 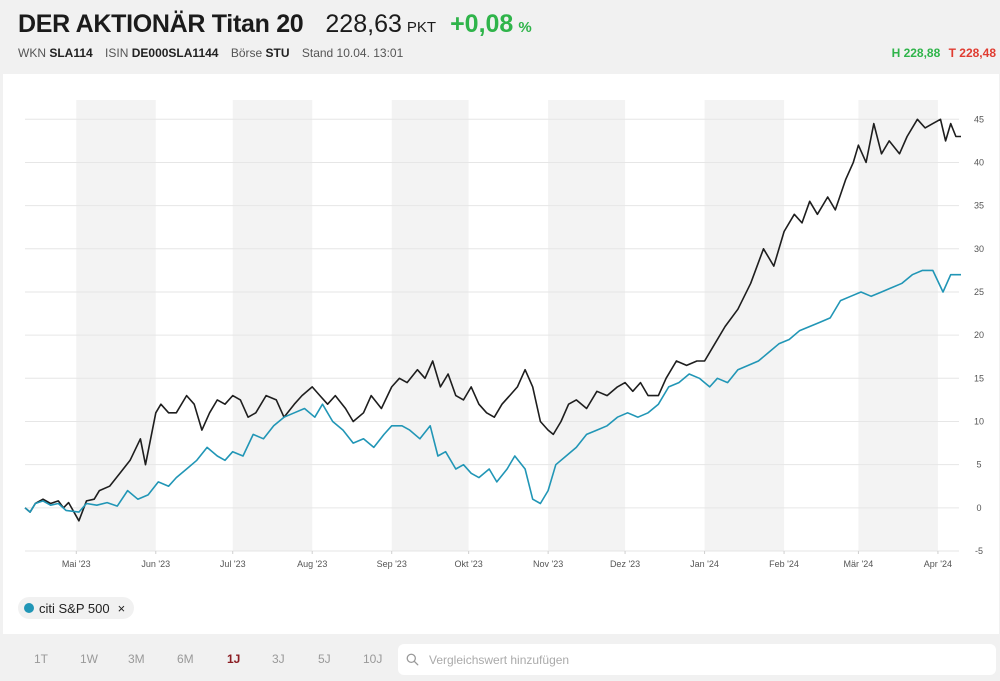 What do you see at coordinates (979, 378) in the screenshot?
I see `y-tick-label: 15` at bounding box center [979, 378].